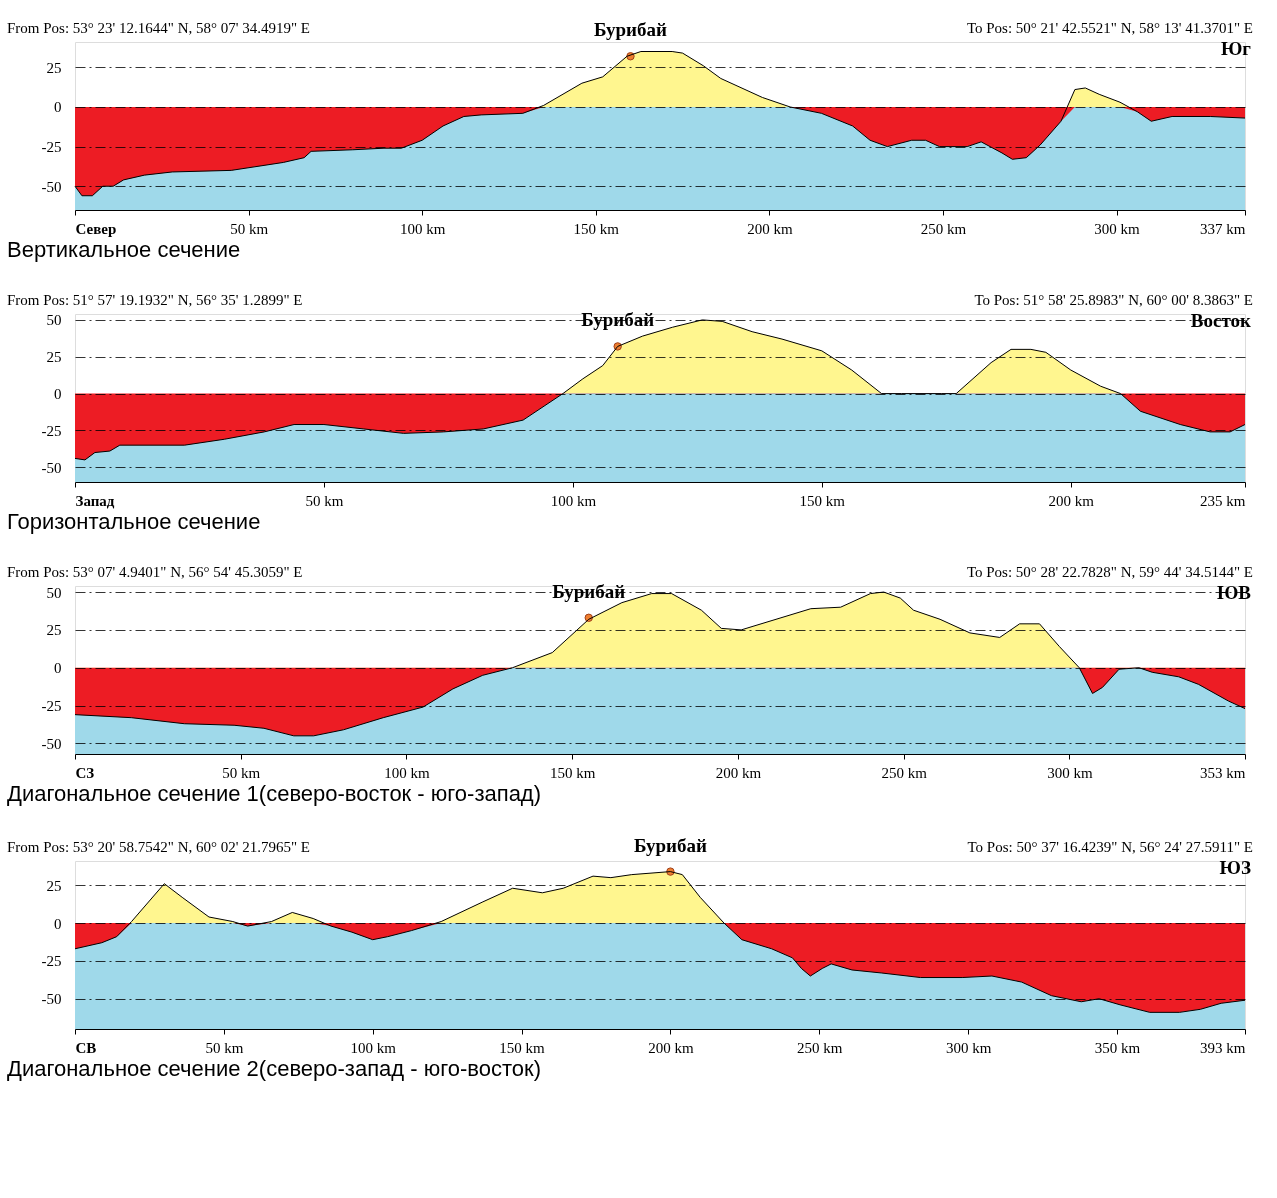 The width and height of the screenshot is (1277, 1198). I want to click on text: Вертикальное сечение, so click(124, 249).